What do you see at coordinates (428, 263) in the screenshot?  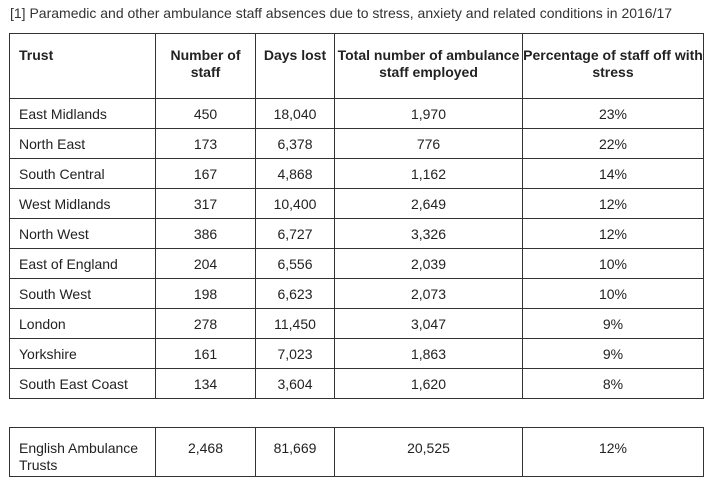 I see `cell-total-staff: 2,039` at bounding box center [428, 263].